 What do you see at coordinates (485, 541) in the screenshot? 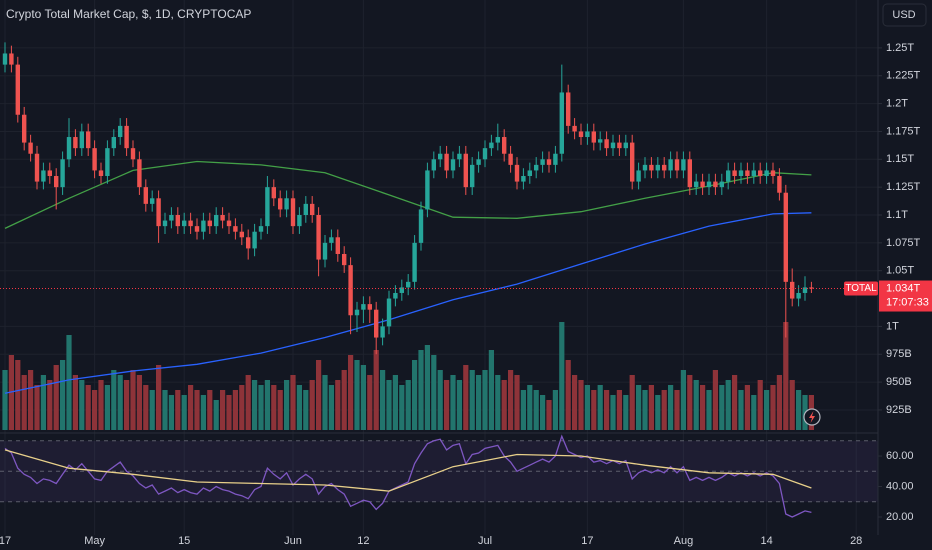
I see `x-tick-label: Jul` at bounding box center [485, 541].